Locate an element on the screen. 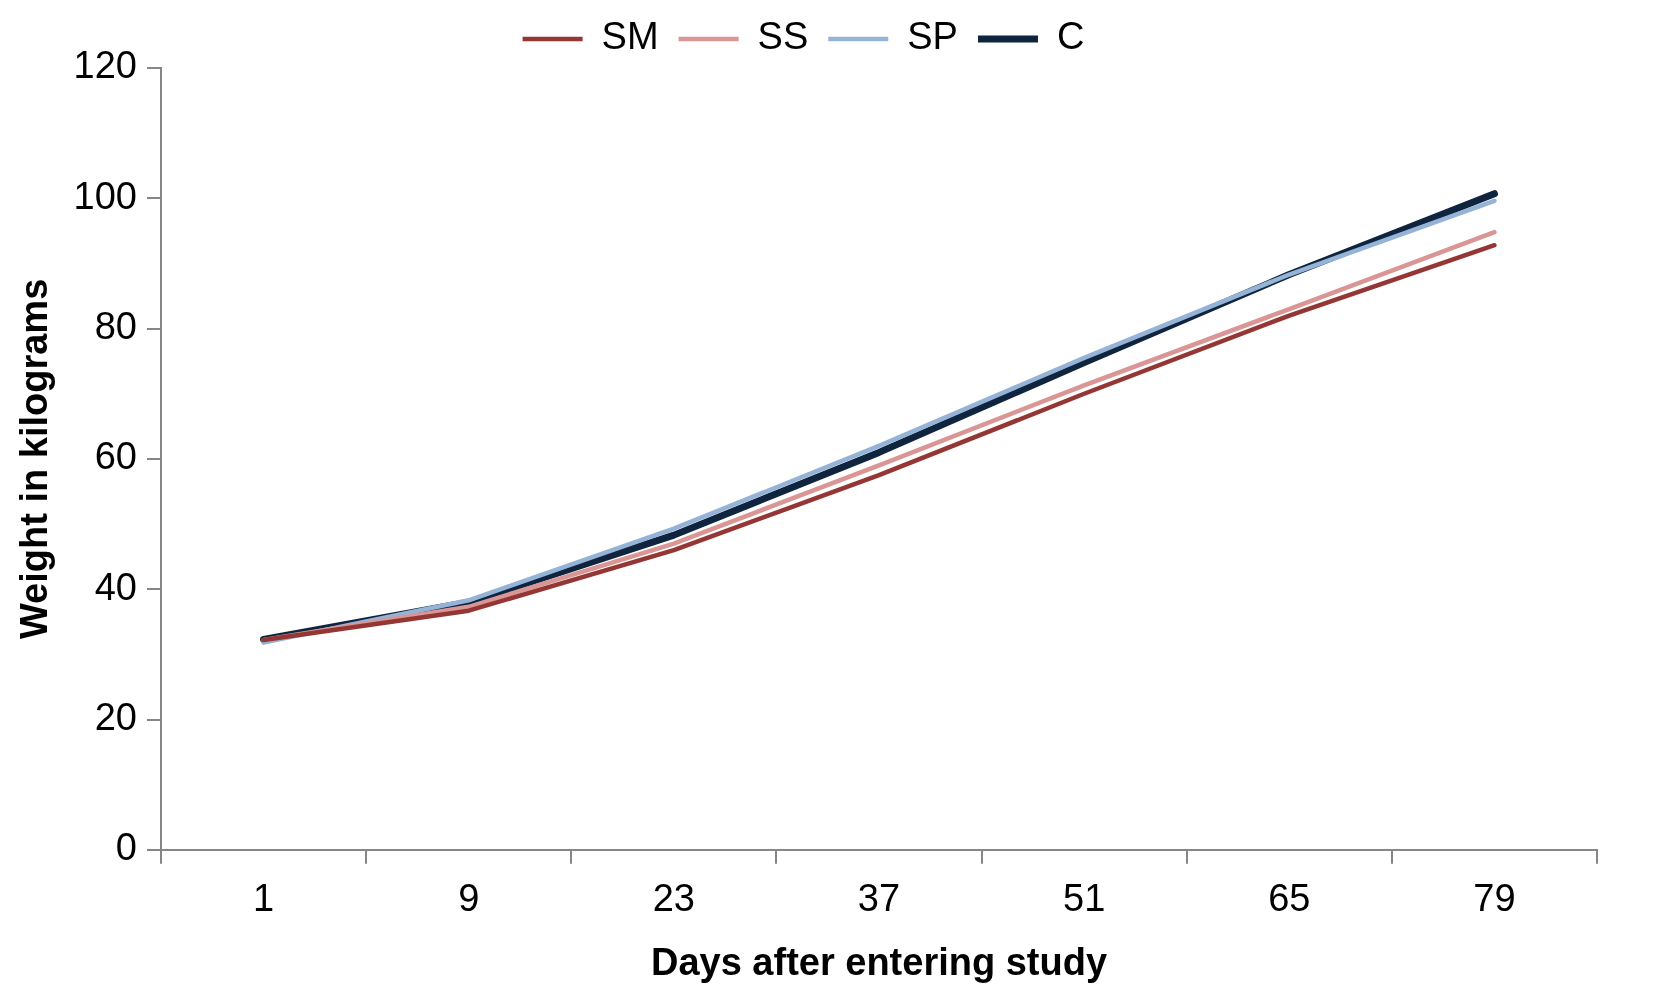 The height and width of the screenshot is (1001, 1657). y-tick-label: 40 is located at coordinates (115, 586).